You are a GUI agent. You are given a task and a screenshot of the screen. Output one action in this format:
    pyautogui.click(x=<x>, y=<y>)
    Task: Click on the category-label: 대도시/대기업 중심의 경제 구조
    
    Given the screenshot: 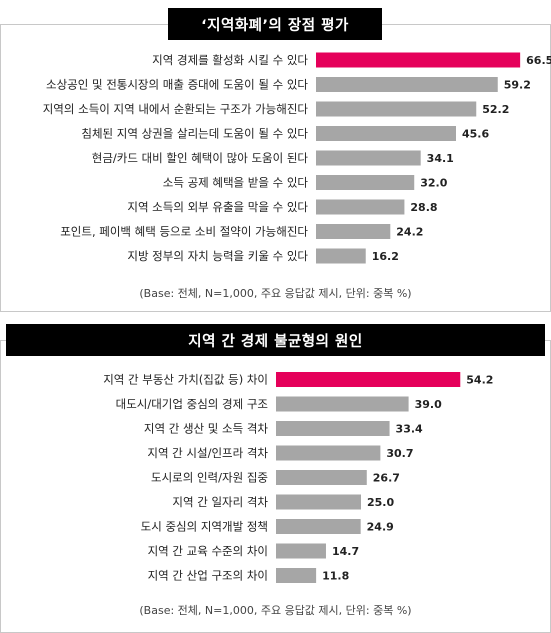 What is the action you would take?
    pyautogui.click(x=192, y=404)
    